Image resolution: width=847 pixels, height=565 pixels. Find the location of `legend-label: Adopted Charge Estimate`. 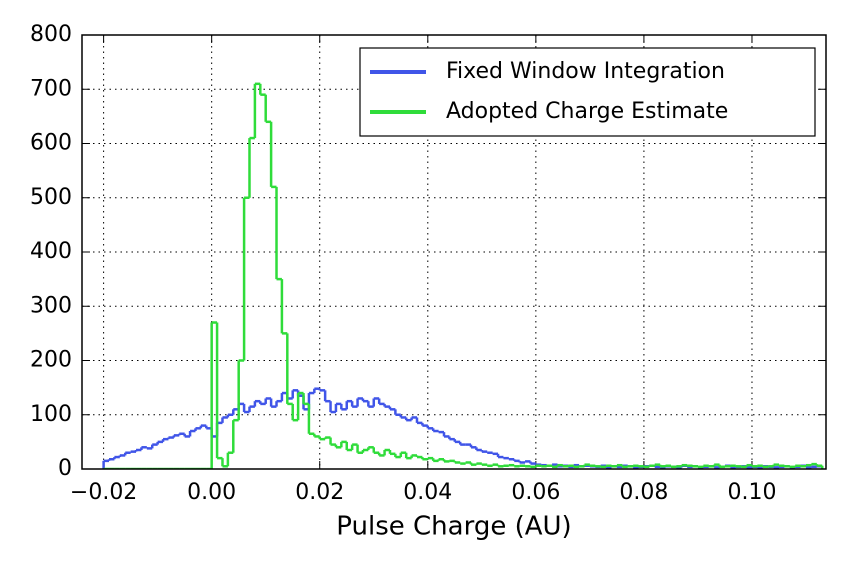

legend-label: Adopted Charge Estimate is located at coordinates (587, 111).